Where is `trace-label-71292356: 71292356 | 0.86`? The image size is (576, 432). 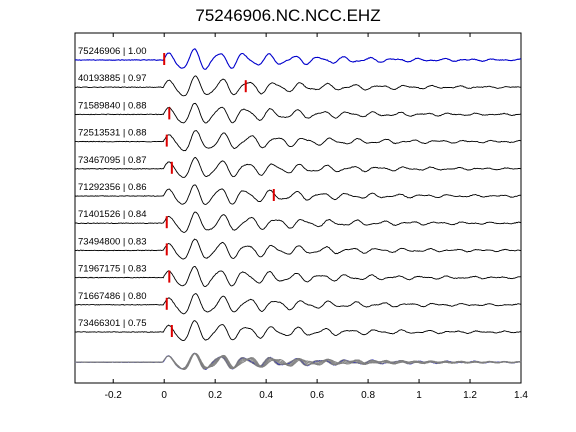
trace-label-71292356: 71292356 | 0.86 is located at coordinates (112, 187).